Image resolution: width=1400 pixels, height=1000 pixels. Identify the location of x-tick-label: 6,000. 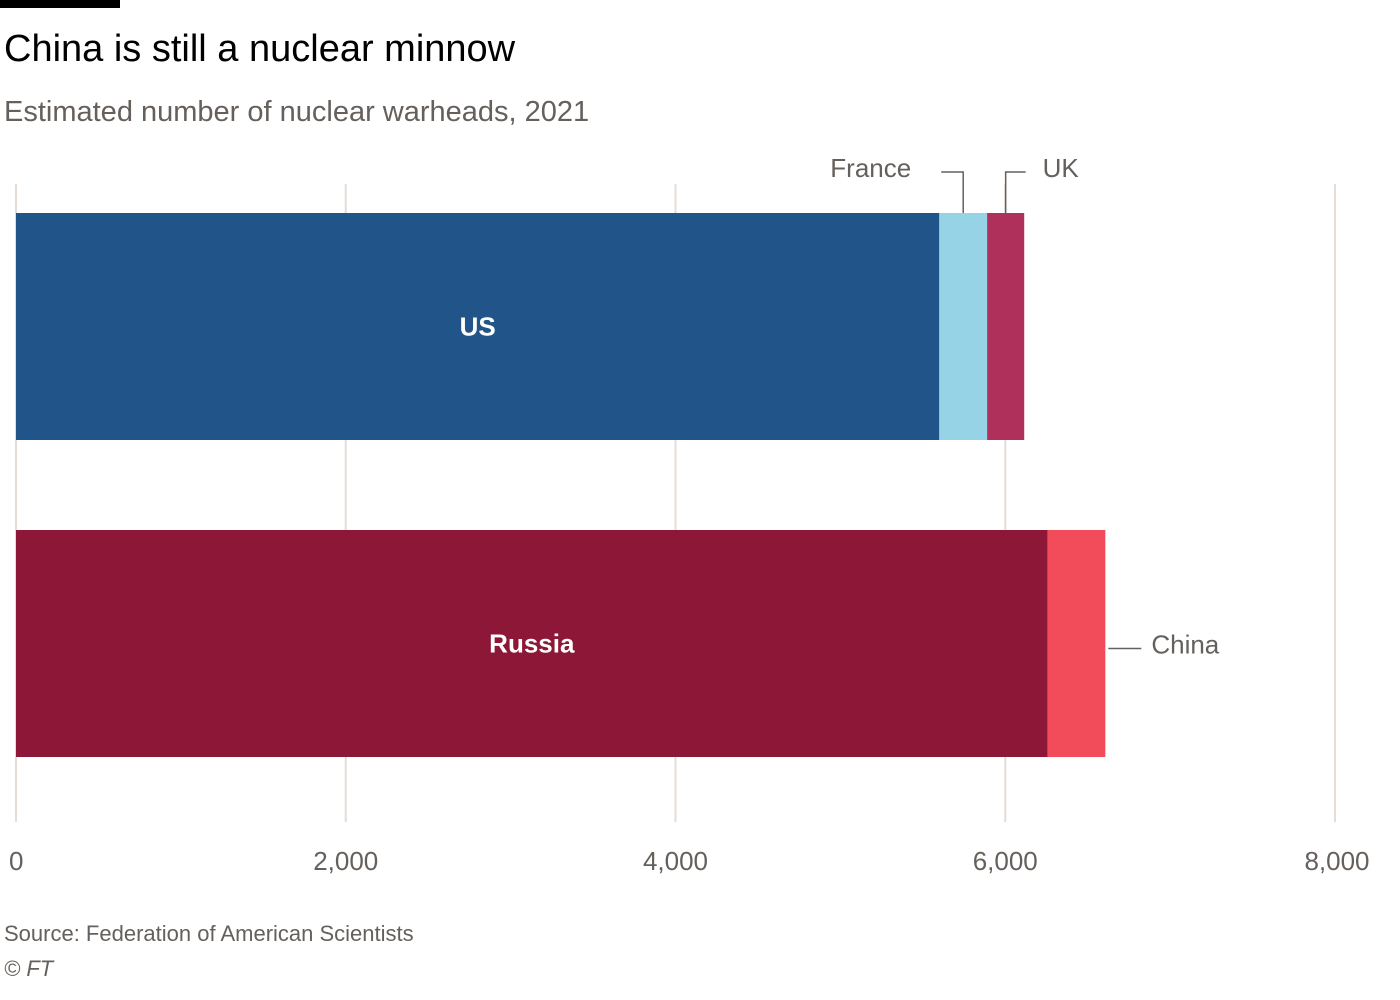
(1005, 861).